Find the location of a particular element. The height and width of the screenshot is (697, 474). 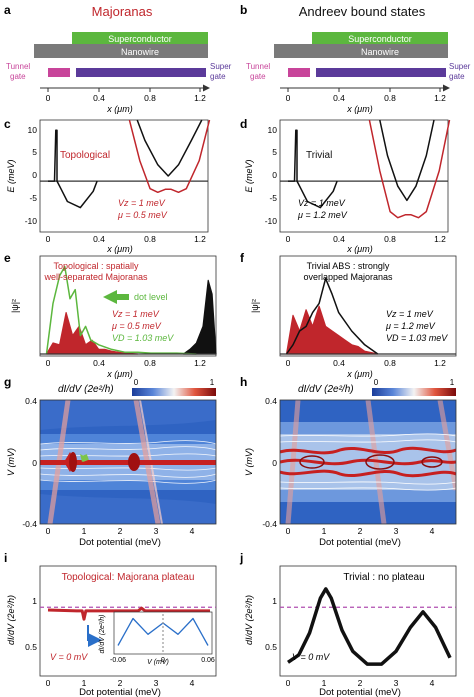

super-gate-label-2: gate is located at coordinates (218, 76).